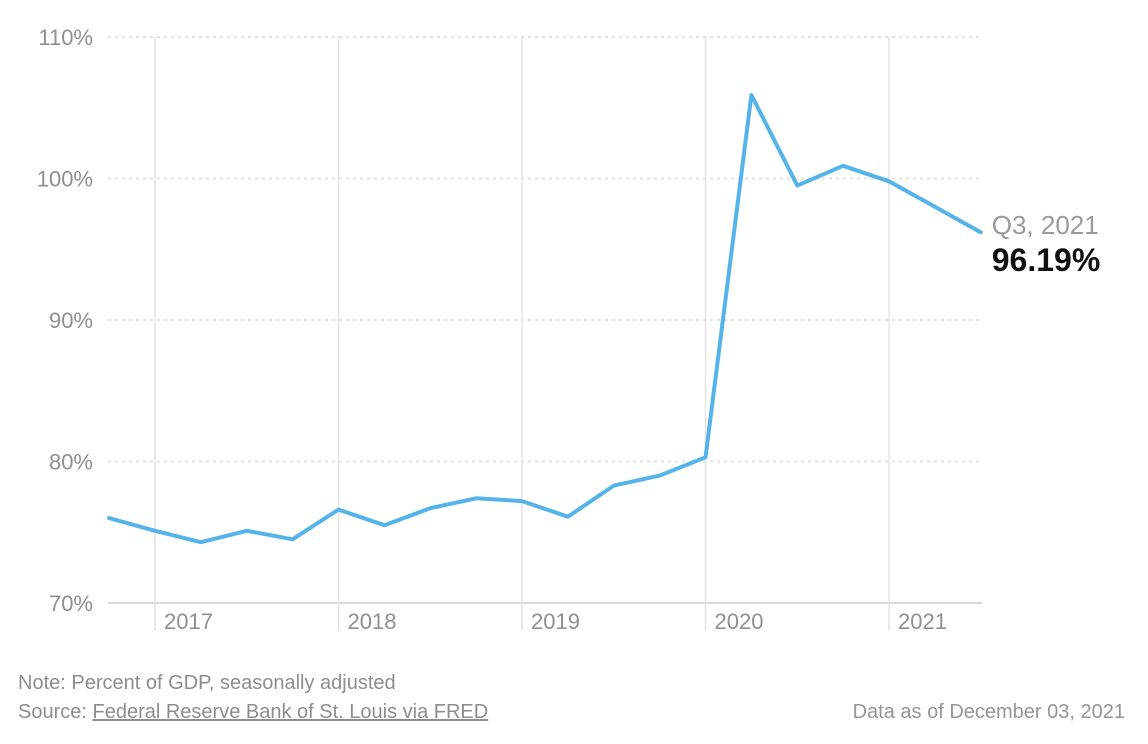 The image size is (1148, 744). What do you see at coordinates (922, 621) in the screenshot?
I see `x-axis-tick-label: 2021` at bounding box center [922, 621].